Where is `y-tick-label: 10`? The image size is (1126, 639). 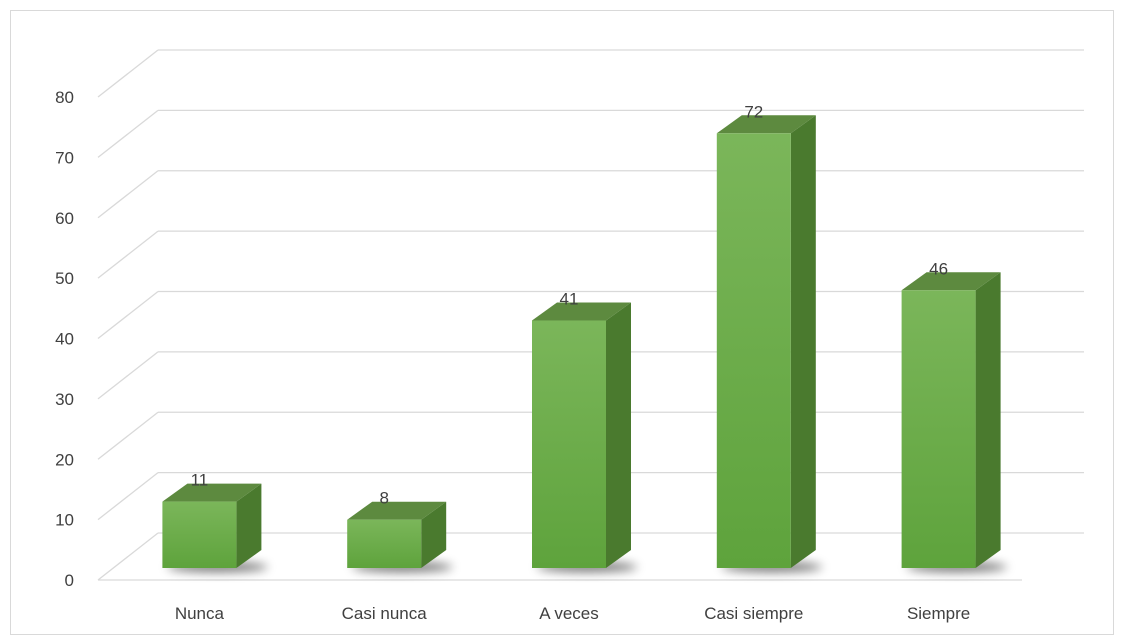 y-tick-label: 10 is located at coordinates (64, 520).